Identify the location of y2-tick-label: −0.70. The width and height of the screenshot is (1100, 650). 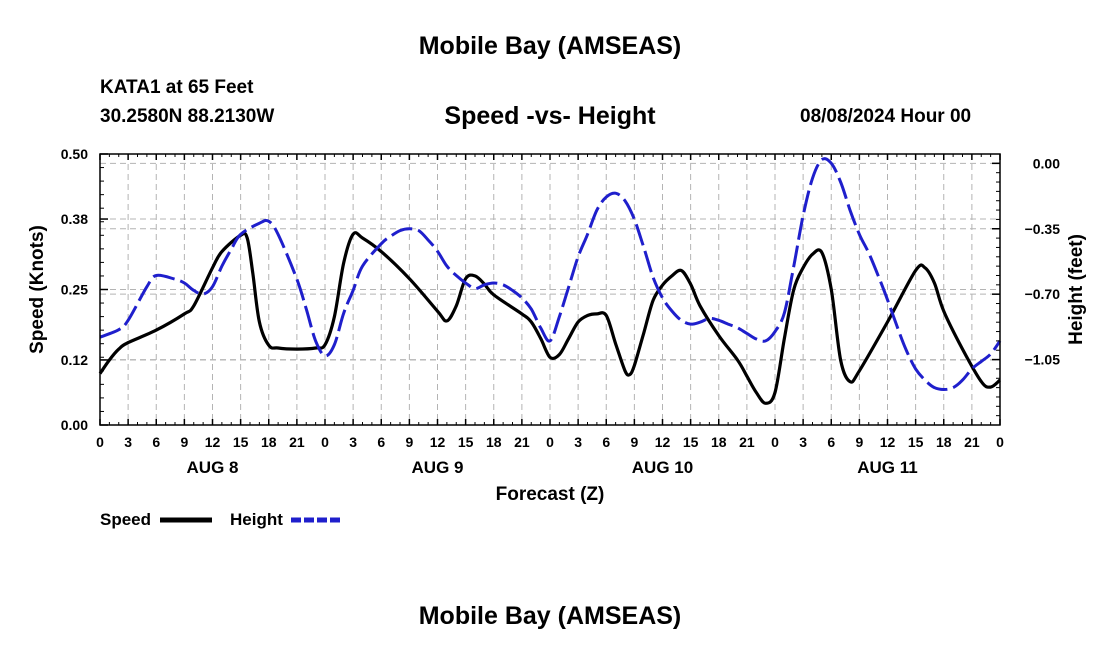
(1043, 294).